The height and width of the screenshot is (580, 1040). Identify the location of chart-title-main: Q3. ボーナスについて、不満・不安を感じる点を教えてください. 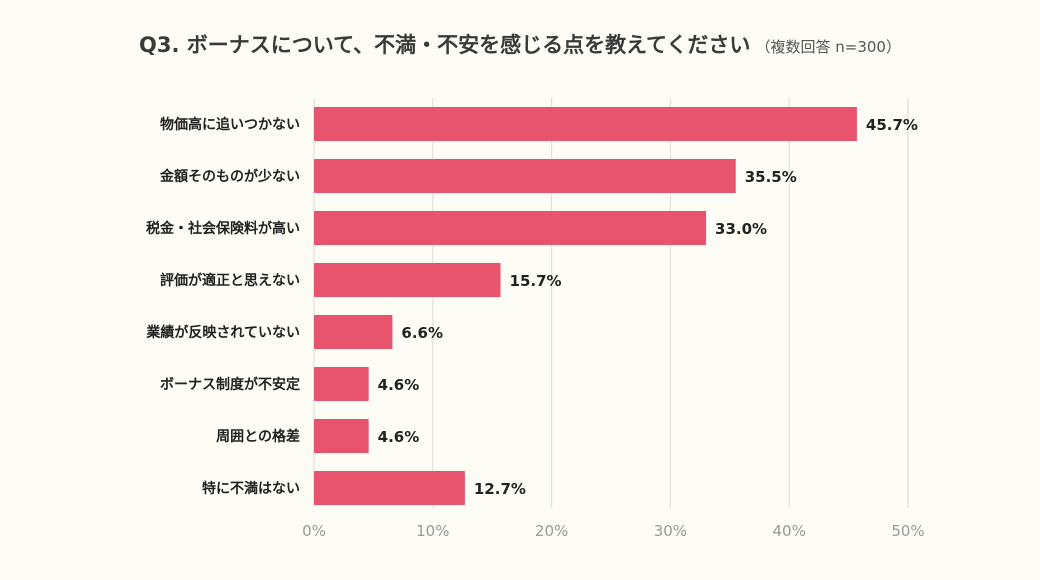
(444, 45).